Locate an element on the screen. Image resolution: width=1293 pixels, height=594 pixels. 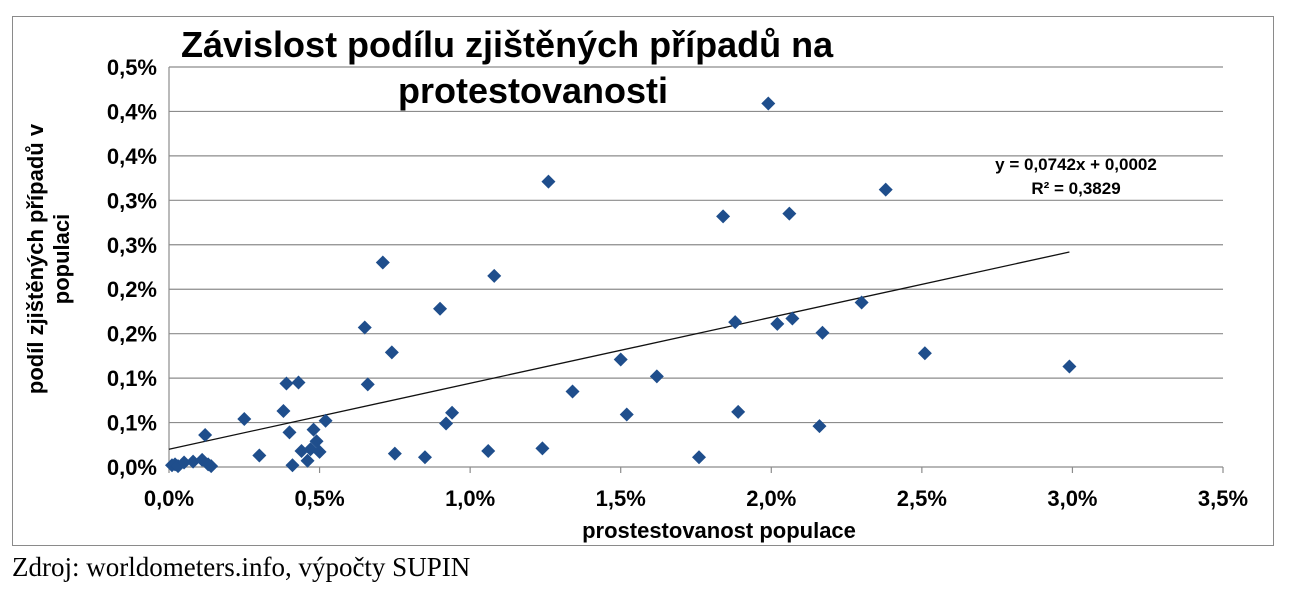
chart-title-line-2: protestovanosti is located at coordinates (533, 90).